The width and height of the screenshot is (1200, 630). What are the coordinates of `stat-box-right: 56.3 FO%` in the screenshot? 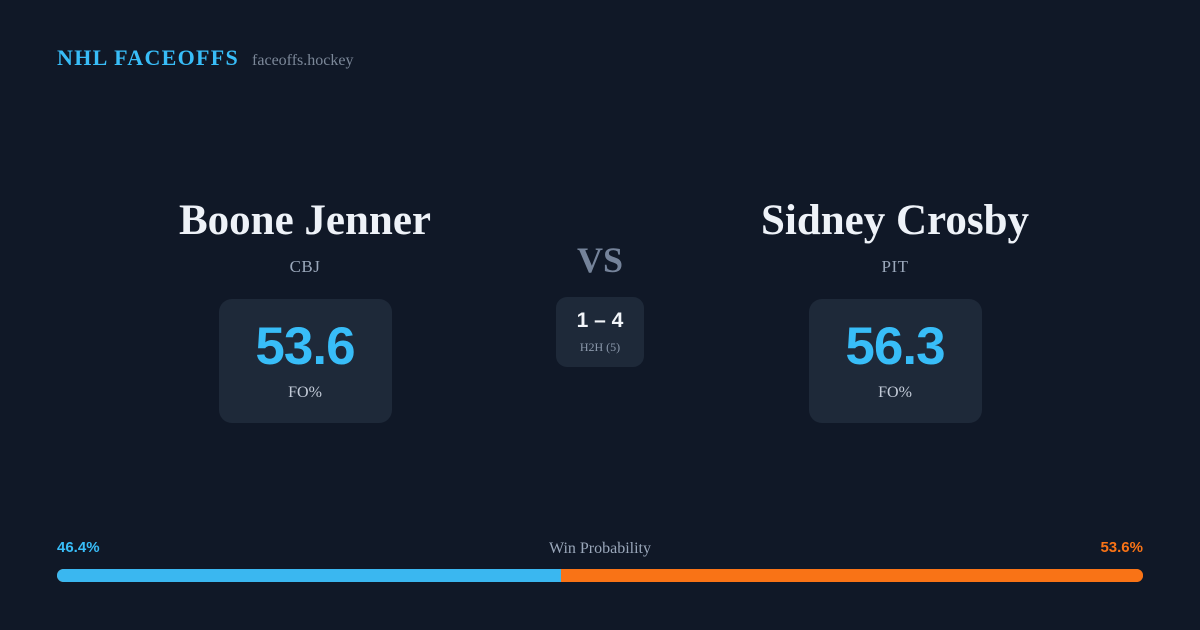 It's located at (895, 361).